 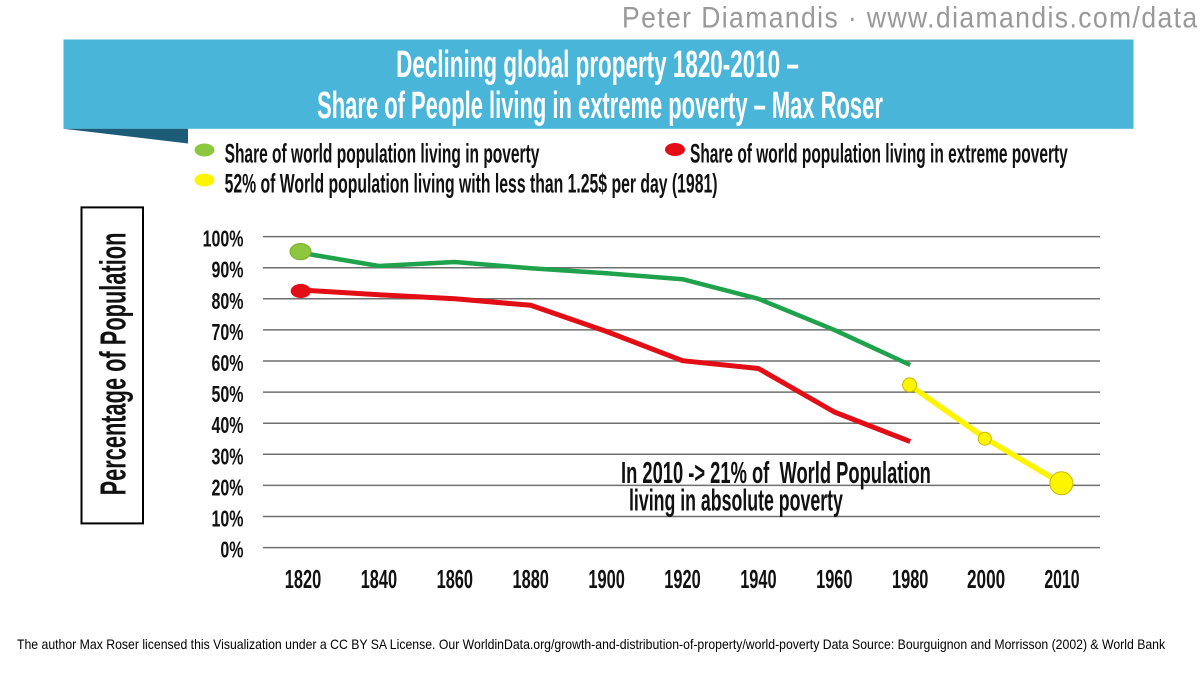 What do you see at coordinates (223, 240) in the screenshot?
I see `svg-text: 100%` at bounding box center [223, 240].